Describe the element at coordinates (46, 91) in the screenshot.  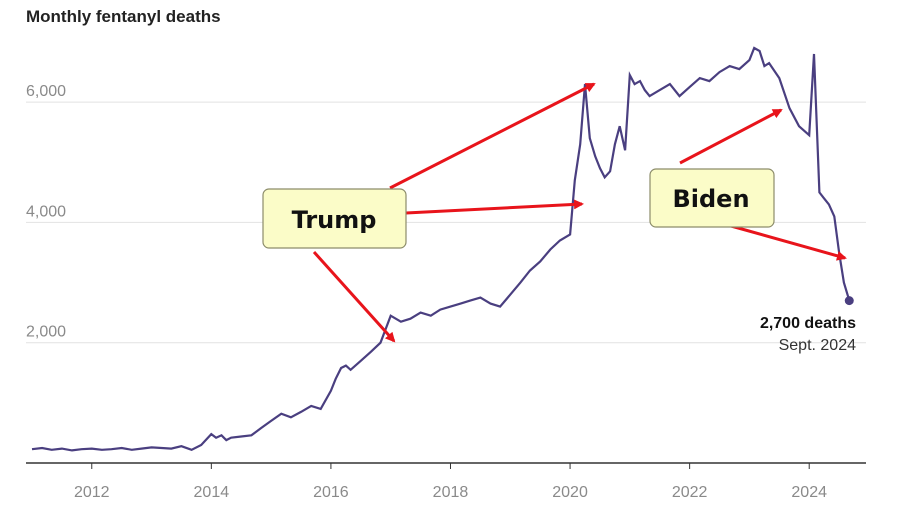
I see `y-tick-label: 6,000` at that location.